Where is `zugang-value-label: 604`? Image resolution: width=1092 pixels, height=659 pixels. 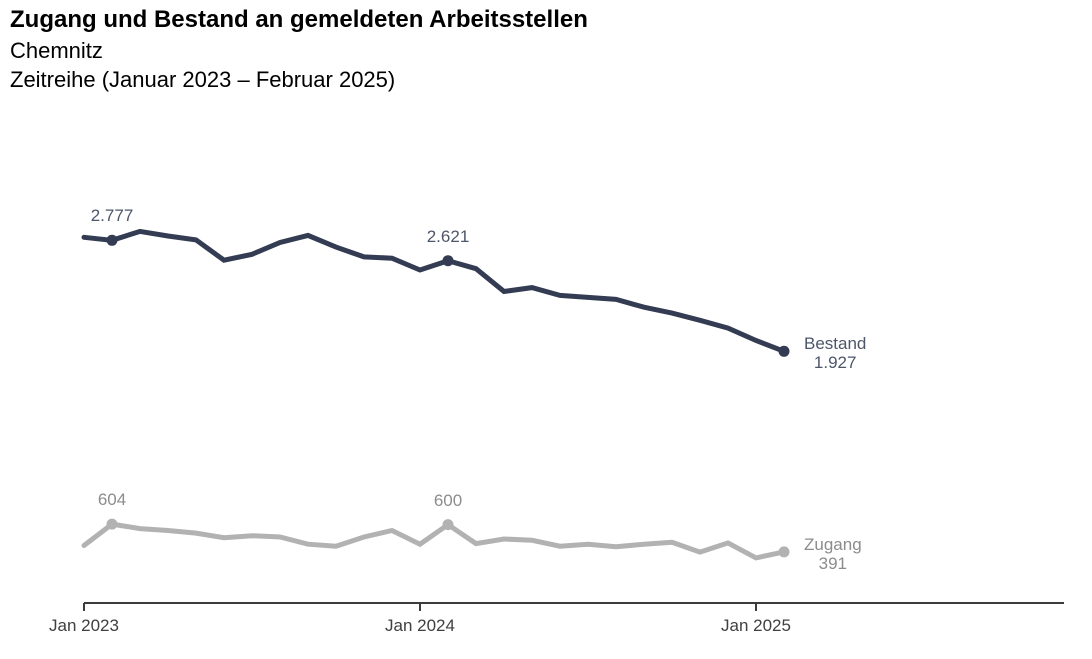
zugang-value-label: 604 is located at coordinates (112, 499).